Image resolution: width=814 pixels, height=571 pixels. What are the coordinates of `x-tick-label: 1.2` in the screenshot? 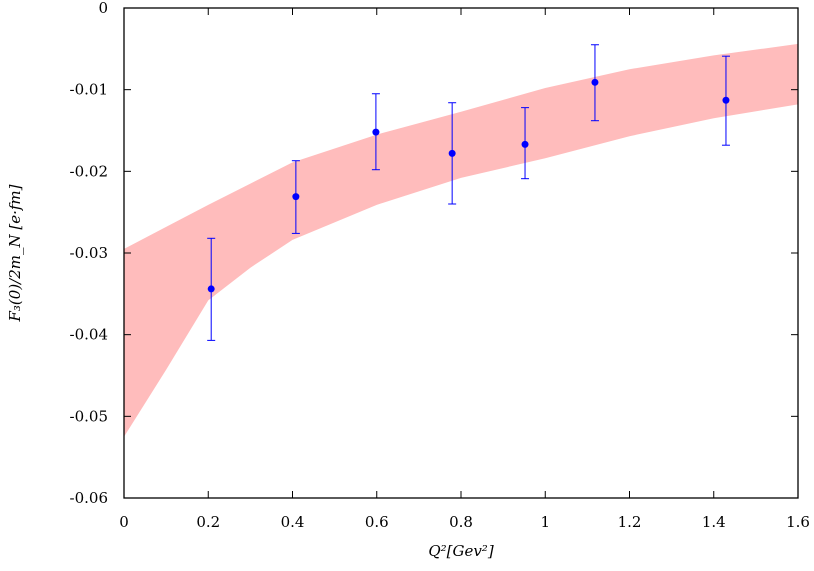 It's located at (630, 522).